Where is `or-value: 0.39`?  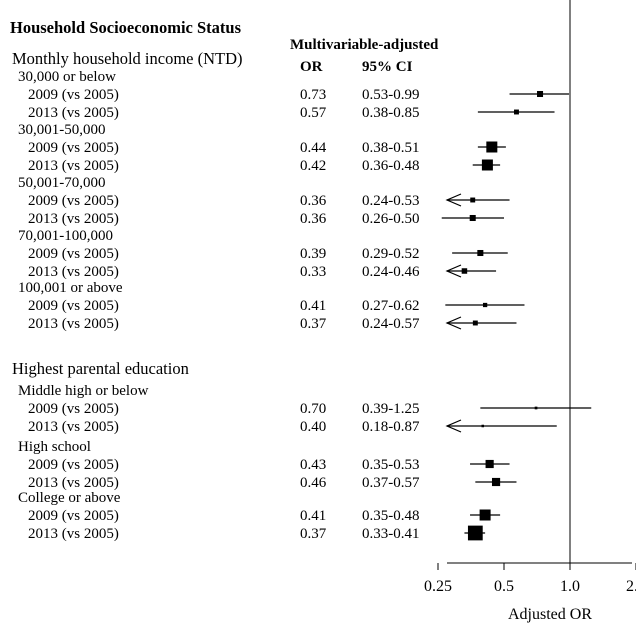
or-value: 0.39 is located at coordinates (313, 254).